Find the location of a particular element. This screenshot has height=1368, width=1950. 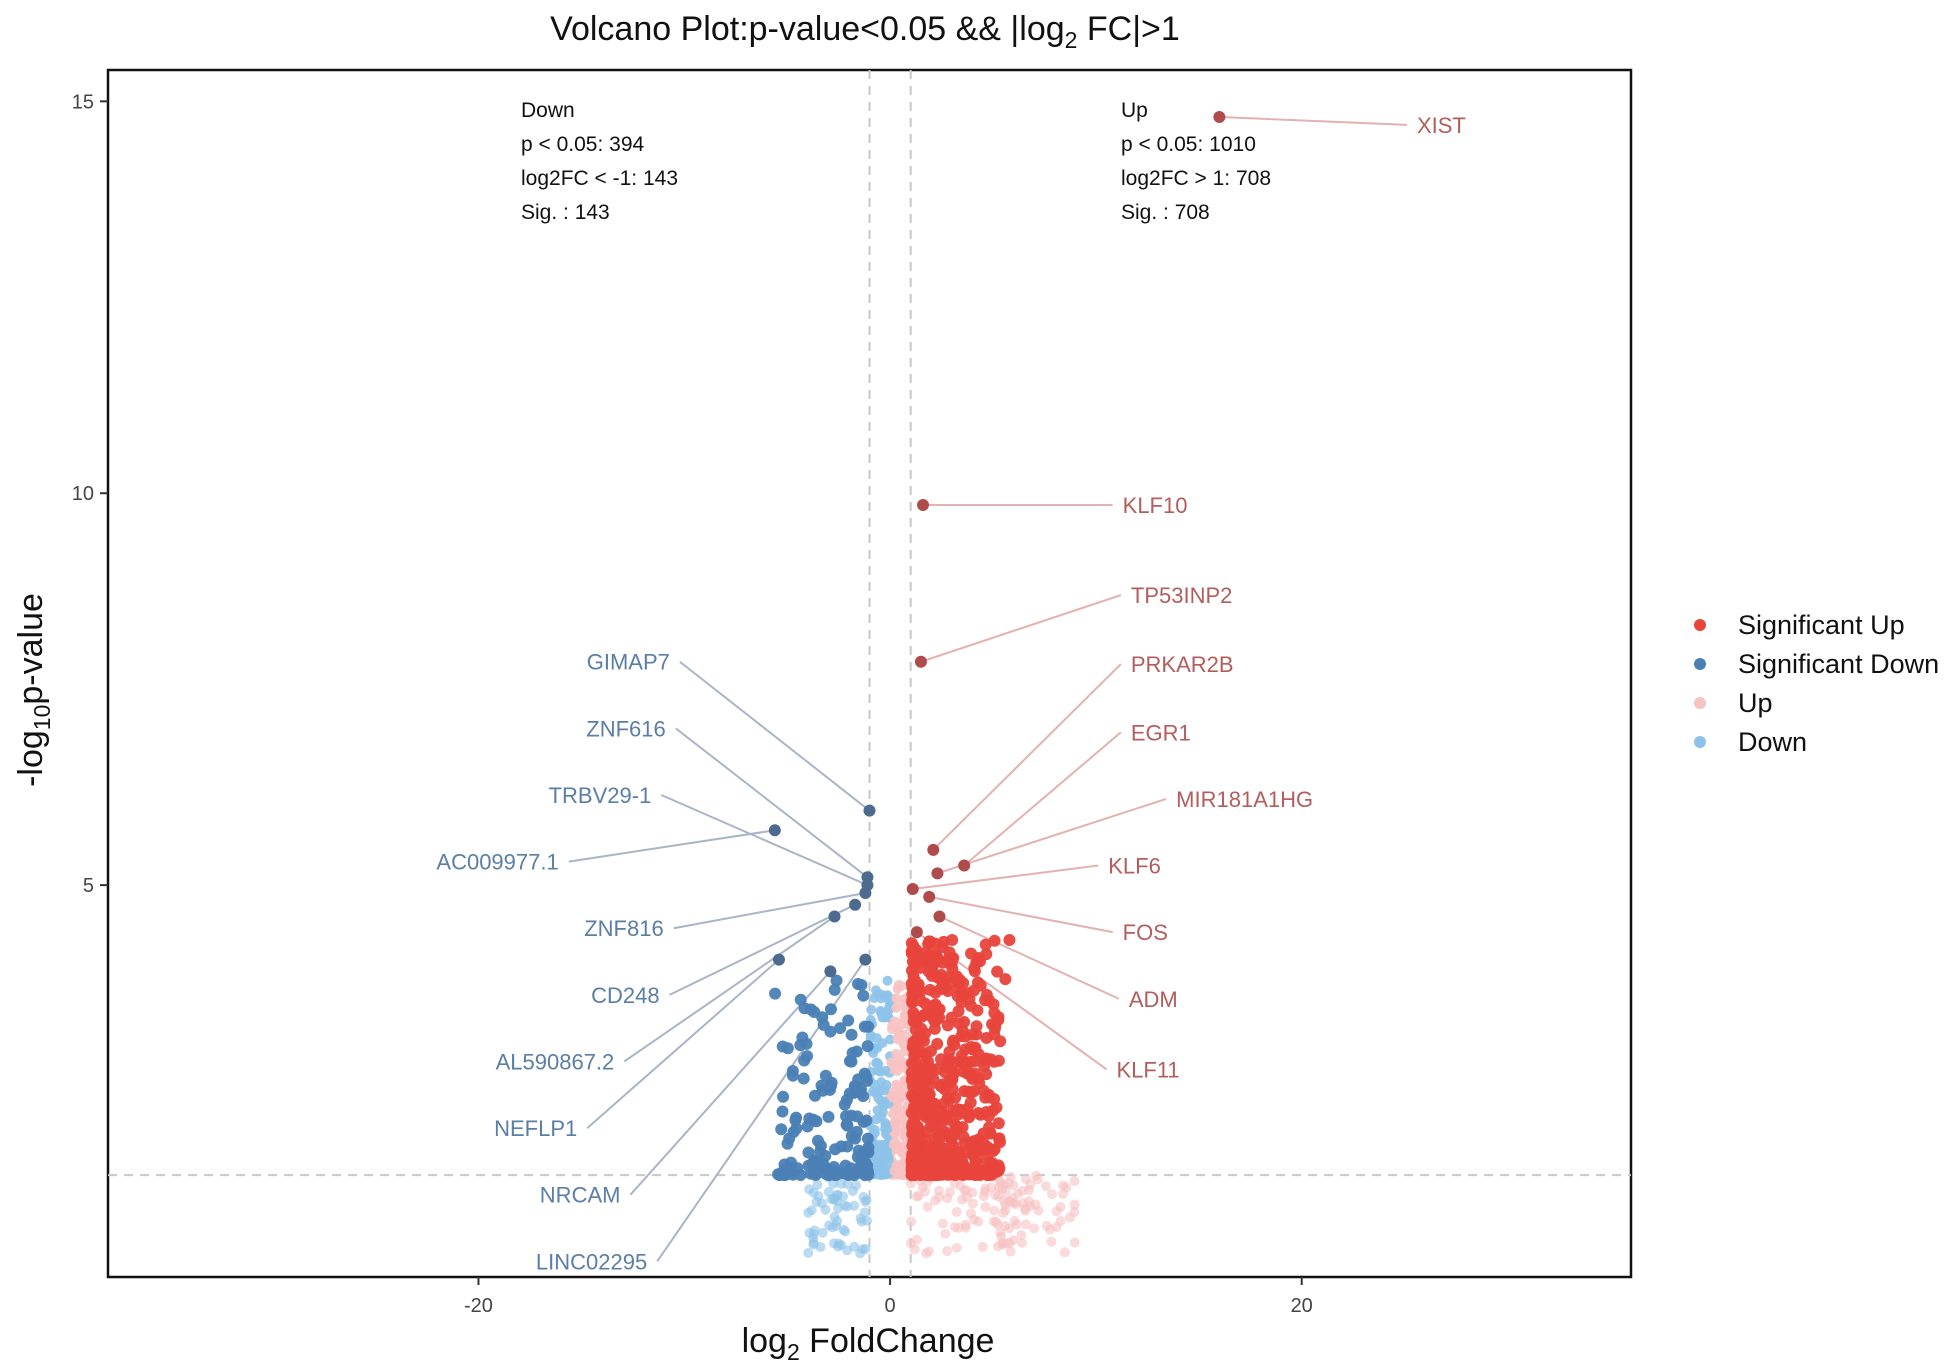

legend-swatch-down is located at coordinates (1700, 742).